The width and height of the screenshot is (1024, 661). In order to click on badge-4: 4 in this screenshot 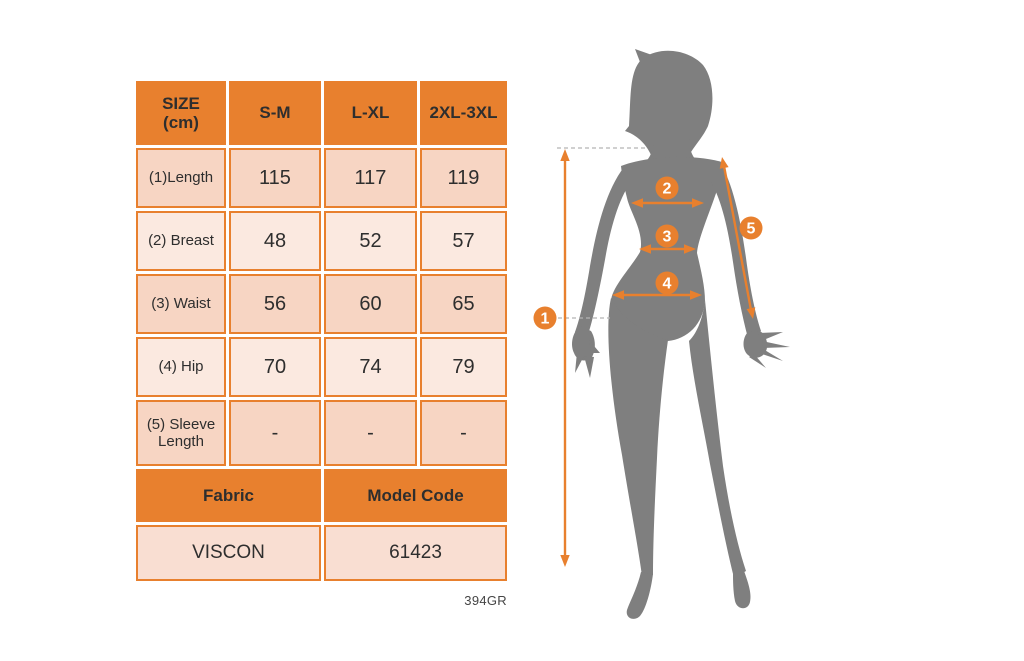, I will do `click(667, 283)`.